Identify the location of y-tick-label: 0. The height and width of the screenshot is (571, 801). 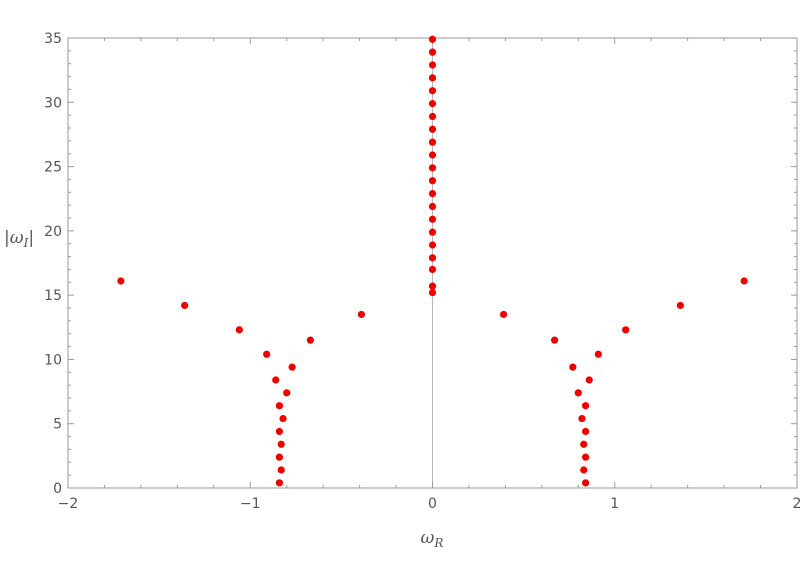
(57, 489).